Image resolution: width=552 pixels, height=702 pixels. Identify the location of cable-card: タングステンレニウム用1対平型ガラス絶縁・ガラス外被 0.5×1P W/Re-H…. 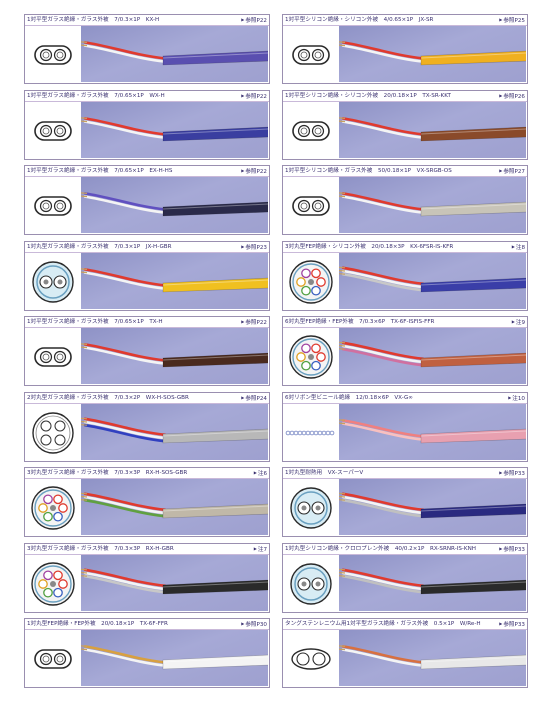
(405, 653).